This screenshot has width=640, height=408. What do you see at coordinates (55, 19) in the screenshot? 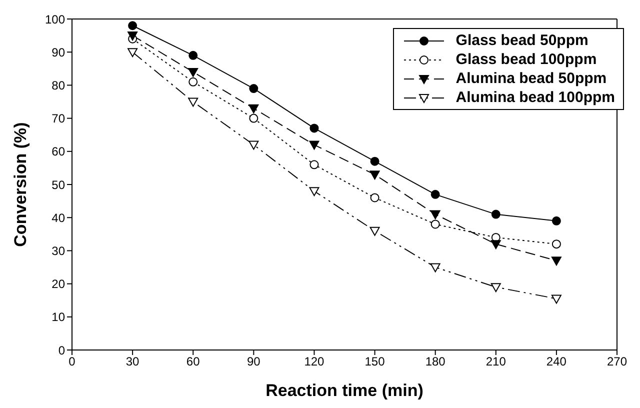
I see `y-tick-label: 100` at bounding box center [55, 19].